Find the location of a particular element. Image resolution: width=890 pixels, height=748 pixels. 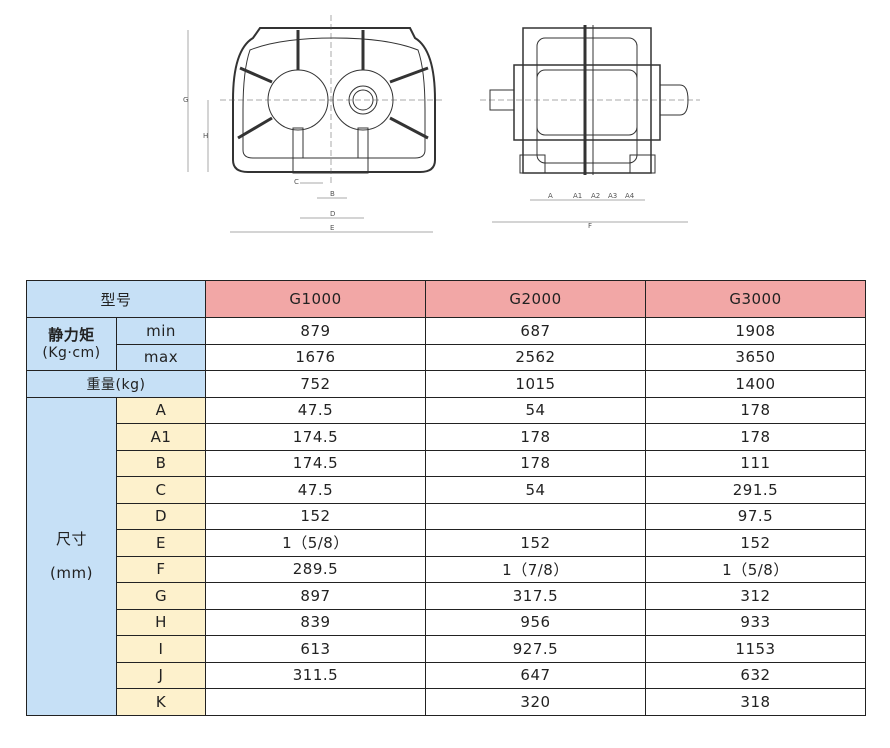

dimension-key: E is located at coordinates (161, 543).